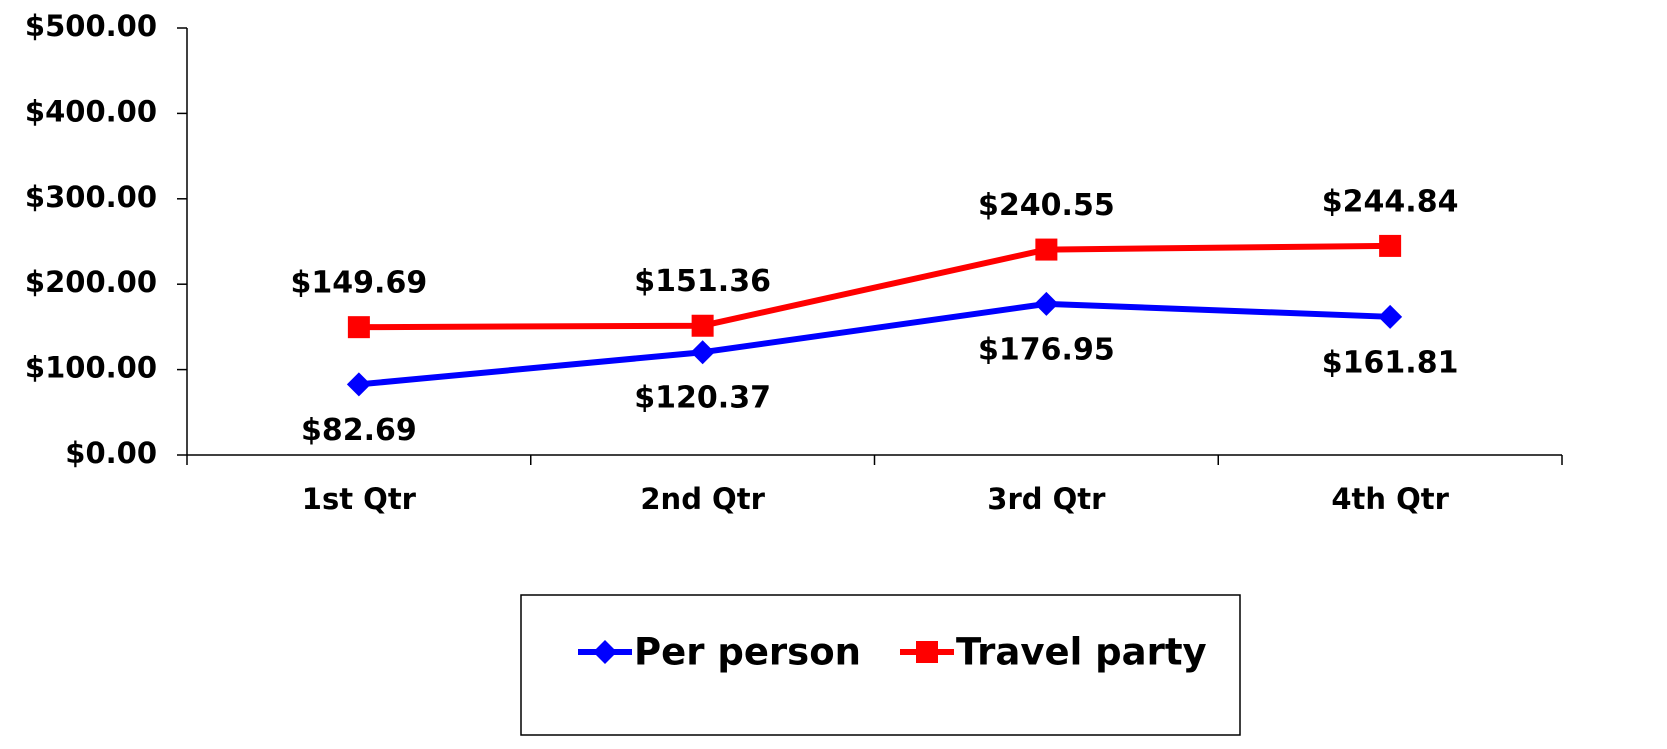  Describe the element at coordinates (1390, 499) in the screenshot. I see `x-tick-label: 4th Qtr` at that location.